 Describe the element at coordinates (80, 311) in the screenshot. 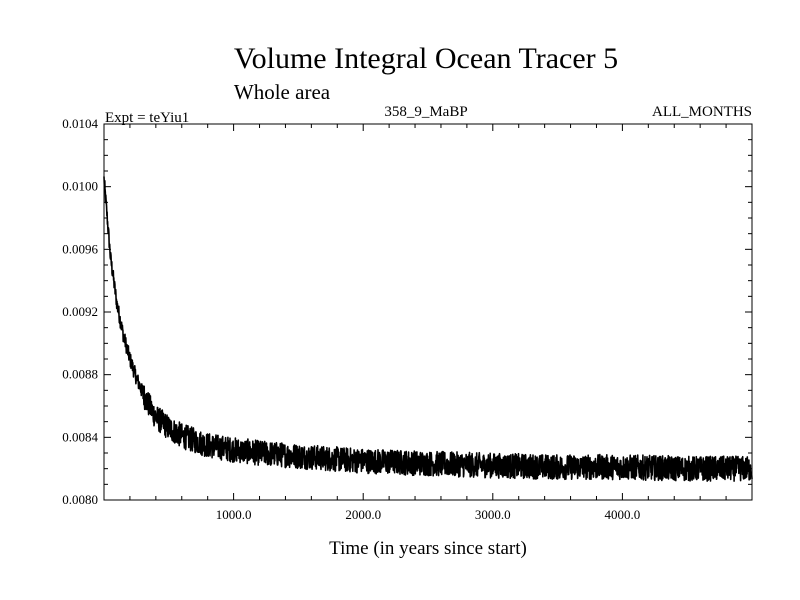

I see `y-tick-label: 0.0092` at that location.